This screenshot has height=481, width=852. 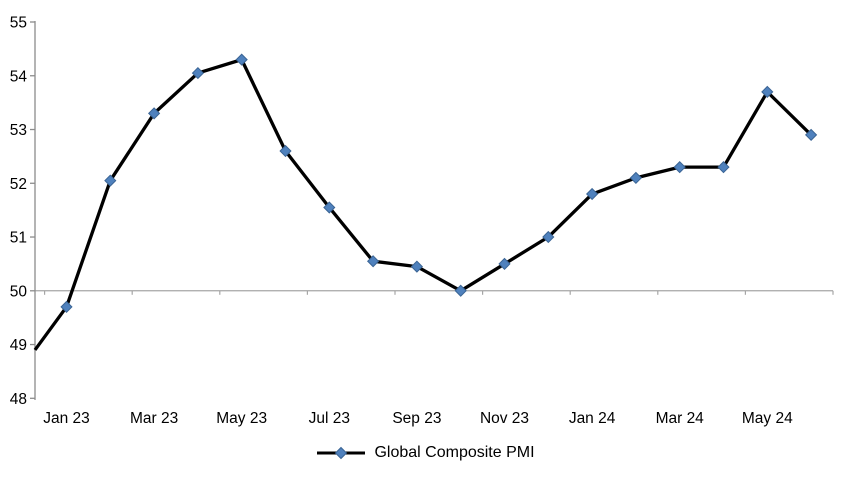 What do you see at coordinates (341, 453) in the screenshot?
I see `legend-line-marker-icon` at bounding box center [341, 453].